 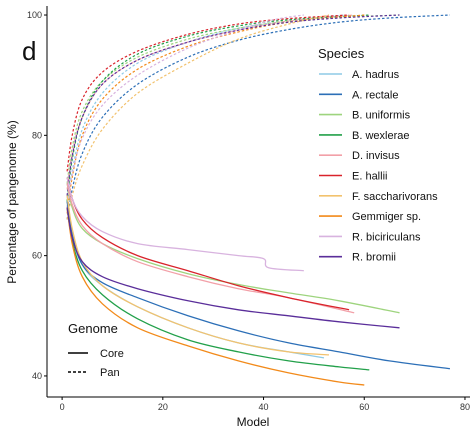 What do you see at coordinates (185, 224) in the screenshot?
I see `series-core-r-biciriculans` at bounding box center [185, 224].